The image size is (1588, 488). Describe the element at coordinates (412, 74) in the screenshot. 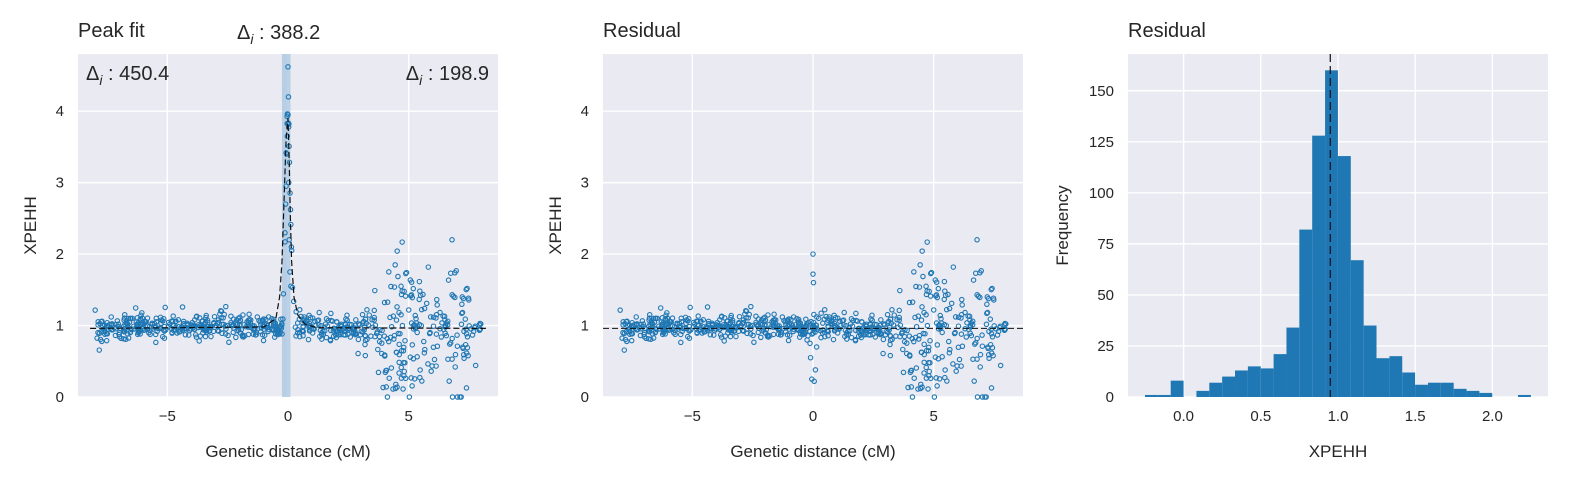

I see `delta-symbol: Δ` at that location.